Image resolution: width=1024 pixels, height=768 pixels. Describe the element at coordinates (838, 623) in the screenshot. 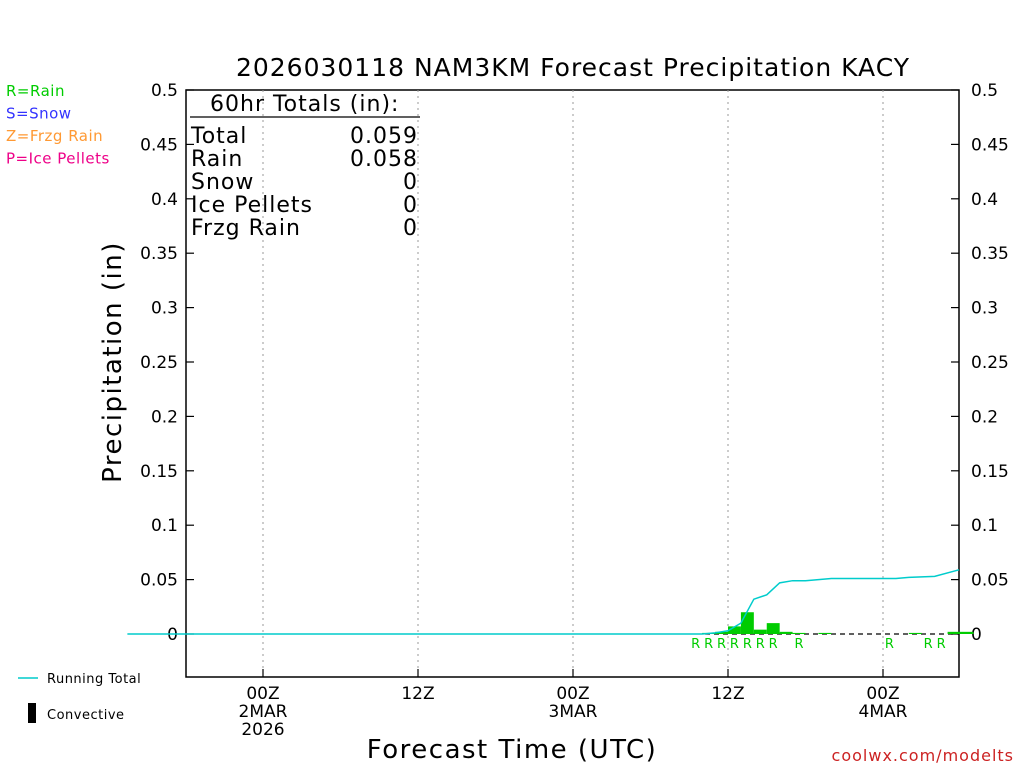

I see `rain-bars` at that location.